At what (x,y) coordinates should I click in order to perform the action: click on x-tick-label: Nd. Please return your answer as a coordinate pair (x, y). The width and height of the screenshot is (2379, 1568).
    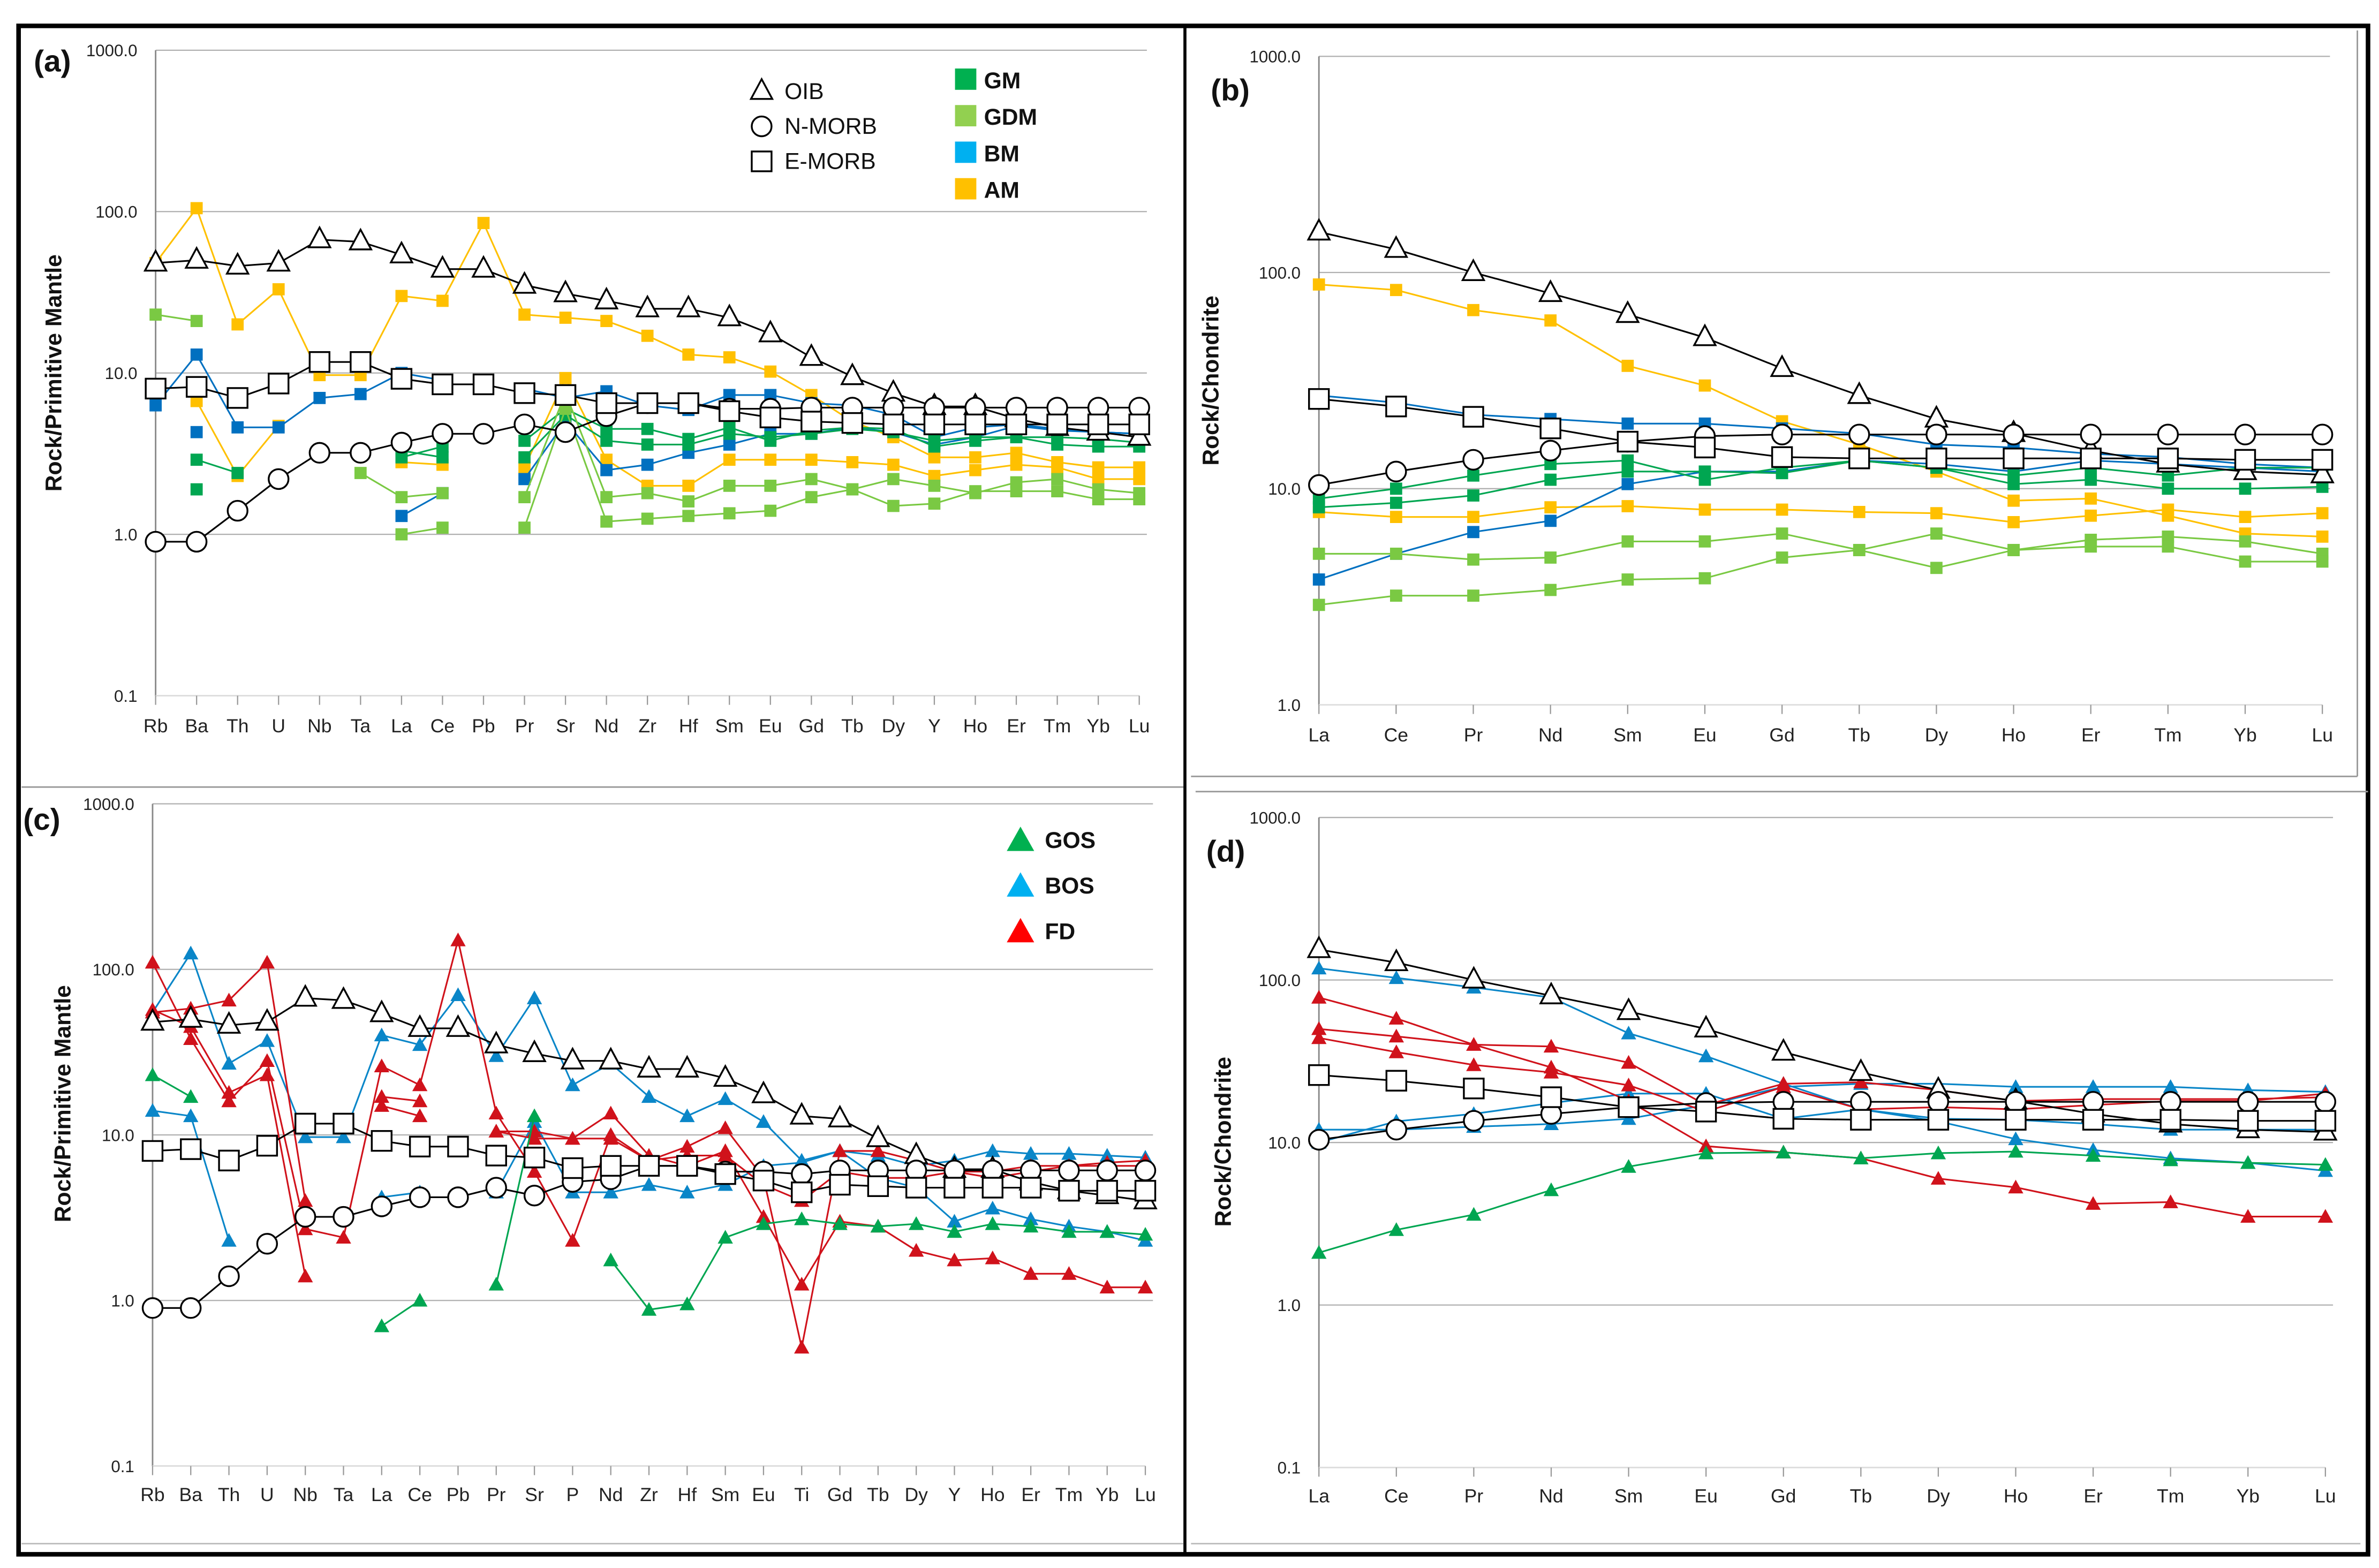
    Looking at the image, I should click on (1550, 735).